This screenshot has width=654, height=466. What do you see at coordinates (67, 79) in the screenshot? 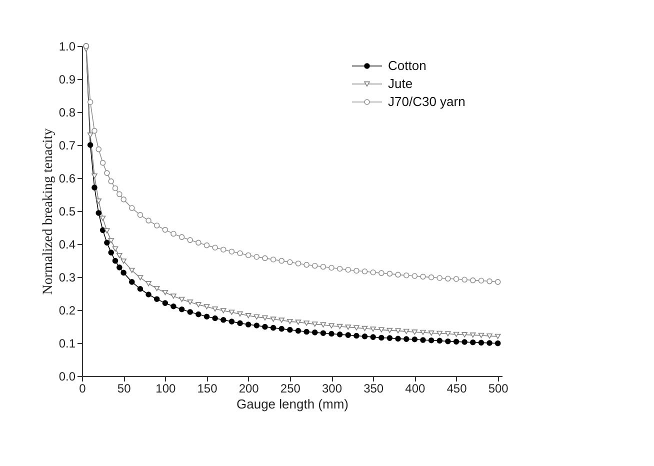
I see `y-tick-label: 0.9` at bounding box center [67, 79].